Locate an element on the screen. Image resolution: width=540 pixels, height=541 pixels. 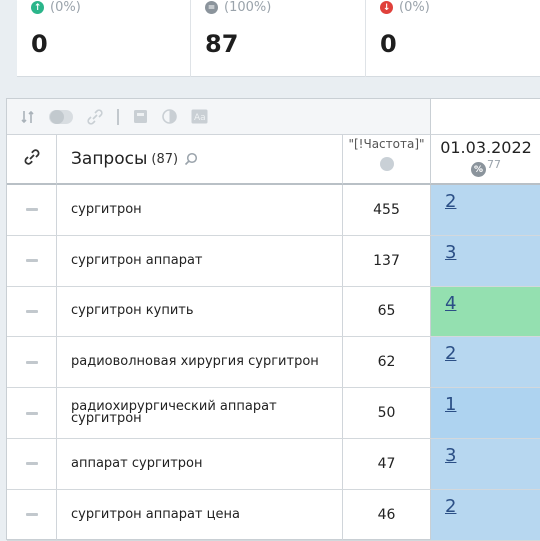
frequency-cell: 47 is located at coordinates (387, 463).